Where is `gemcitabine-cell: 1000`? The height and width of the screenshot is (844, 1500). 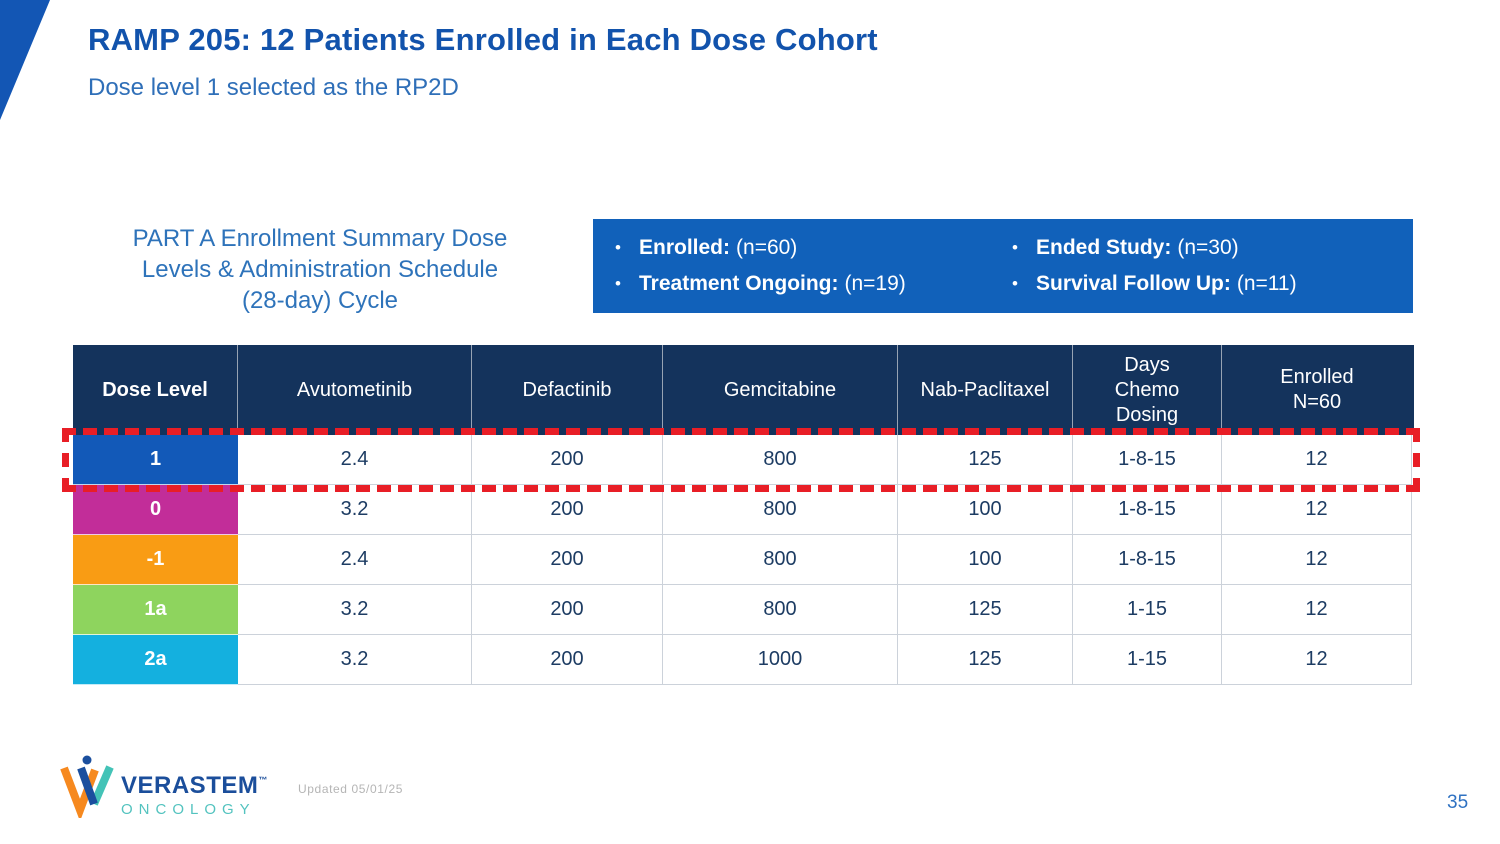
gemcitabine-cell: 1000 is located at coordinates (780, 660).